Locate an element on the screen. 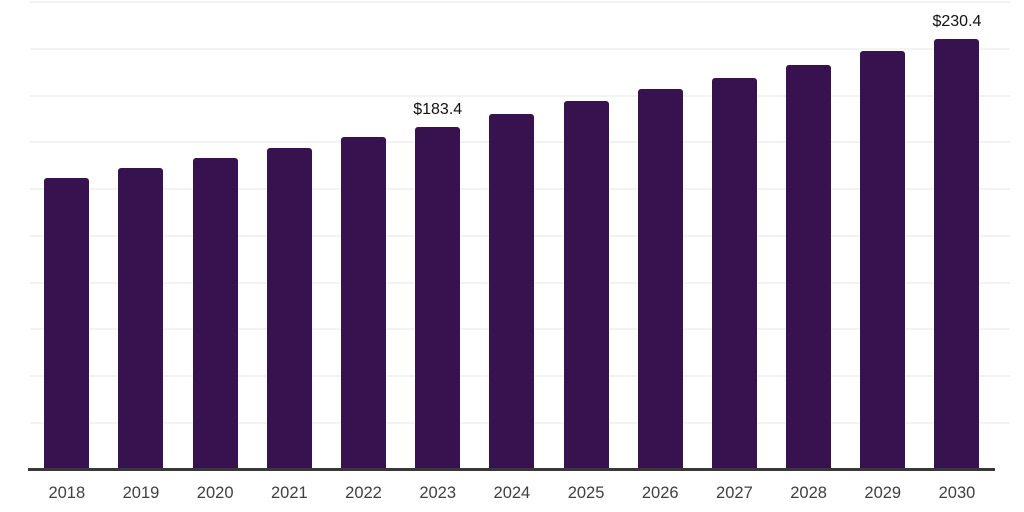 The height and width of the screenshot is (512, 1024). x-tick-label-2029: 2029 is located at coordinates (883, 493).